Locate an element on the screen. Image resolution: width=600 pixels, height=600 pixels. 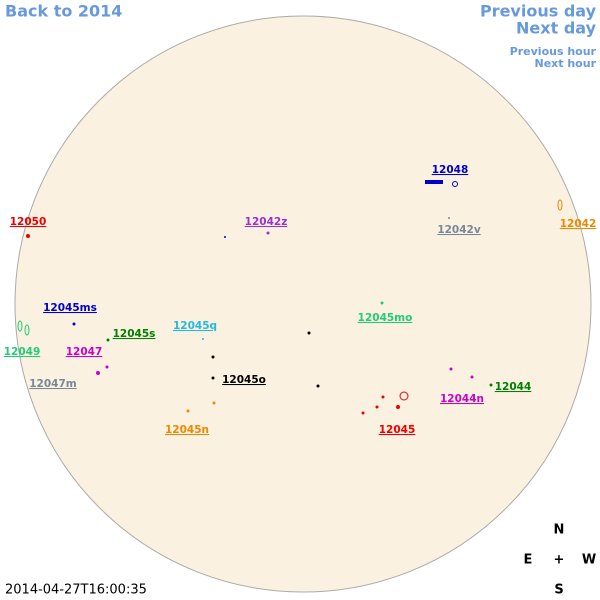
region-label: 12042z is located at coordinates (266, 222).